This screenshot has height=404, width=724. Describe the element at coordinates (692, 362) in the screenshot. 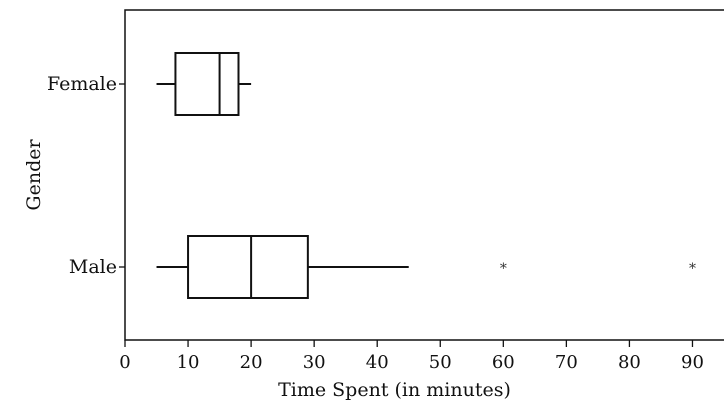

I see `x-tick-label: 90` at that location.